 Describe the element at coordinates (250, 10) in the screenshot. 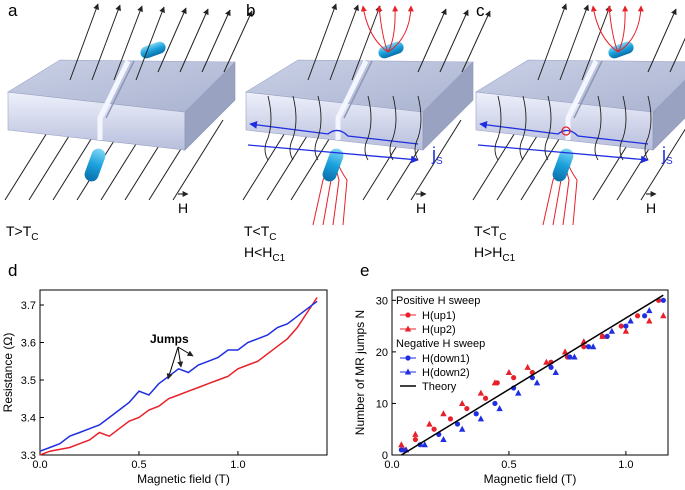

I see `panel-label: b` at that location.